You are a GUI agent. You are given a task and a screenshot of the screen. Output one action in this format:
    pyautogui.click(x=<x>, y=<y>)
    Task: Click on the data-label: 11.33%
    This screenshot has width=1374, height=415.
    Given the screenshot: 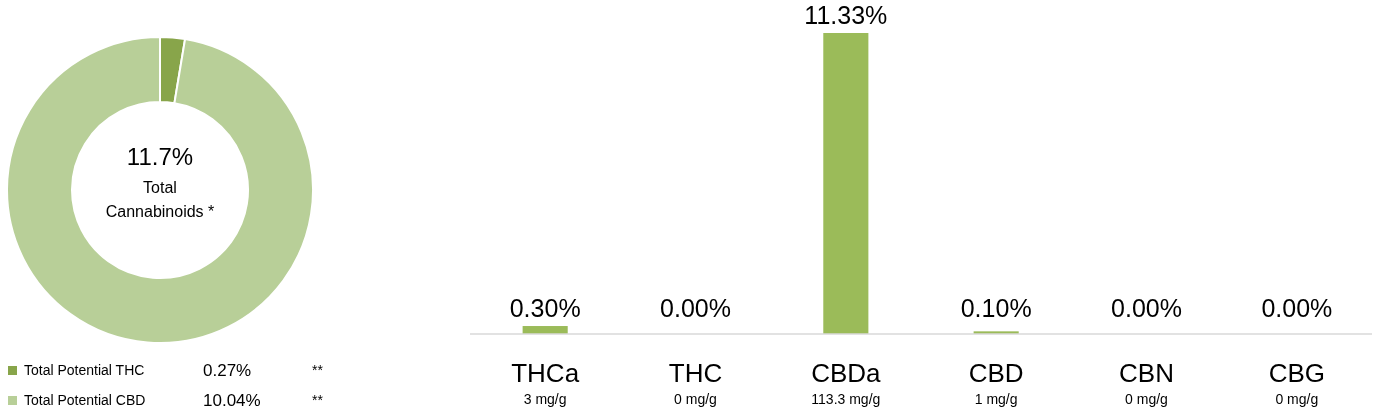 What is the action you would take?
    pyautogui.click(x=846, y=15)
    